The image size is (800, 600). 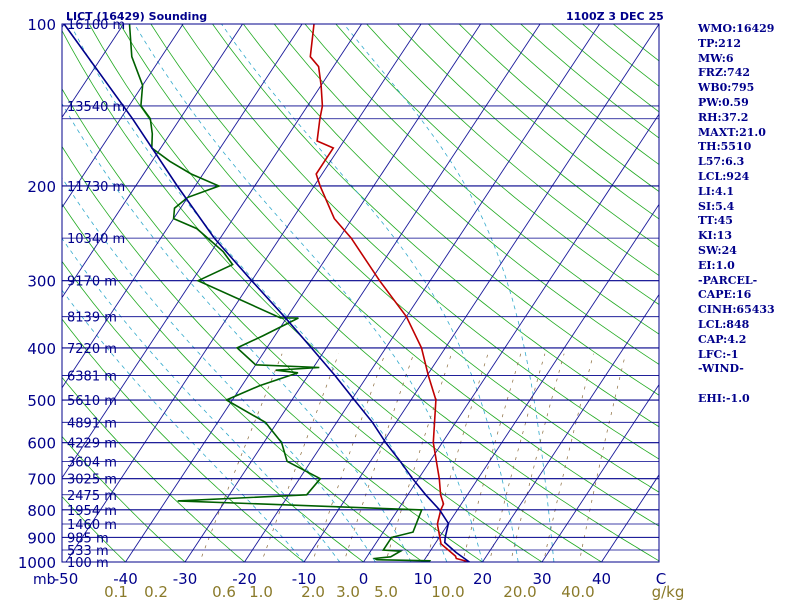 I want to click on pressure-tick-label: 500, so click(x=41, y=401).